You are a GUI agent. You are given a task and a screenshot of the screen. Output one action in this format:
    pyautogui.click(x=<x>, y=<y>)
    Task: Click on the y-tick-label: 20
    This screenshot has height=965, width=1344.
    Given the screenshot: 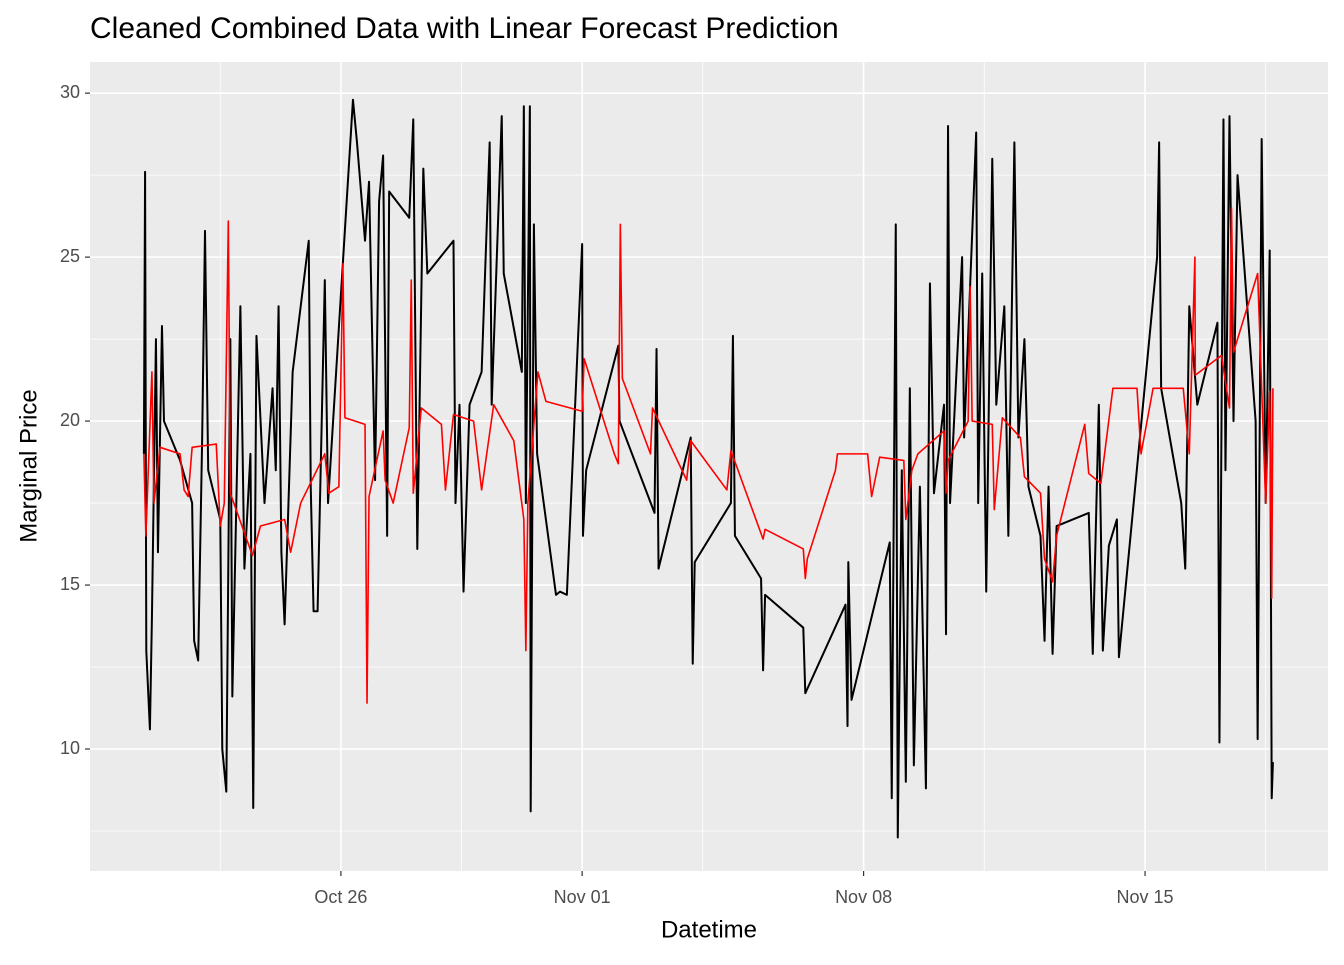 What is the action you would take?
    pyautogui.click(x=70, y=420)
    